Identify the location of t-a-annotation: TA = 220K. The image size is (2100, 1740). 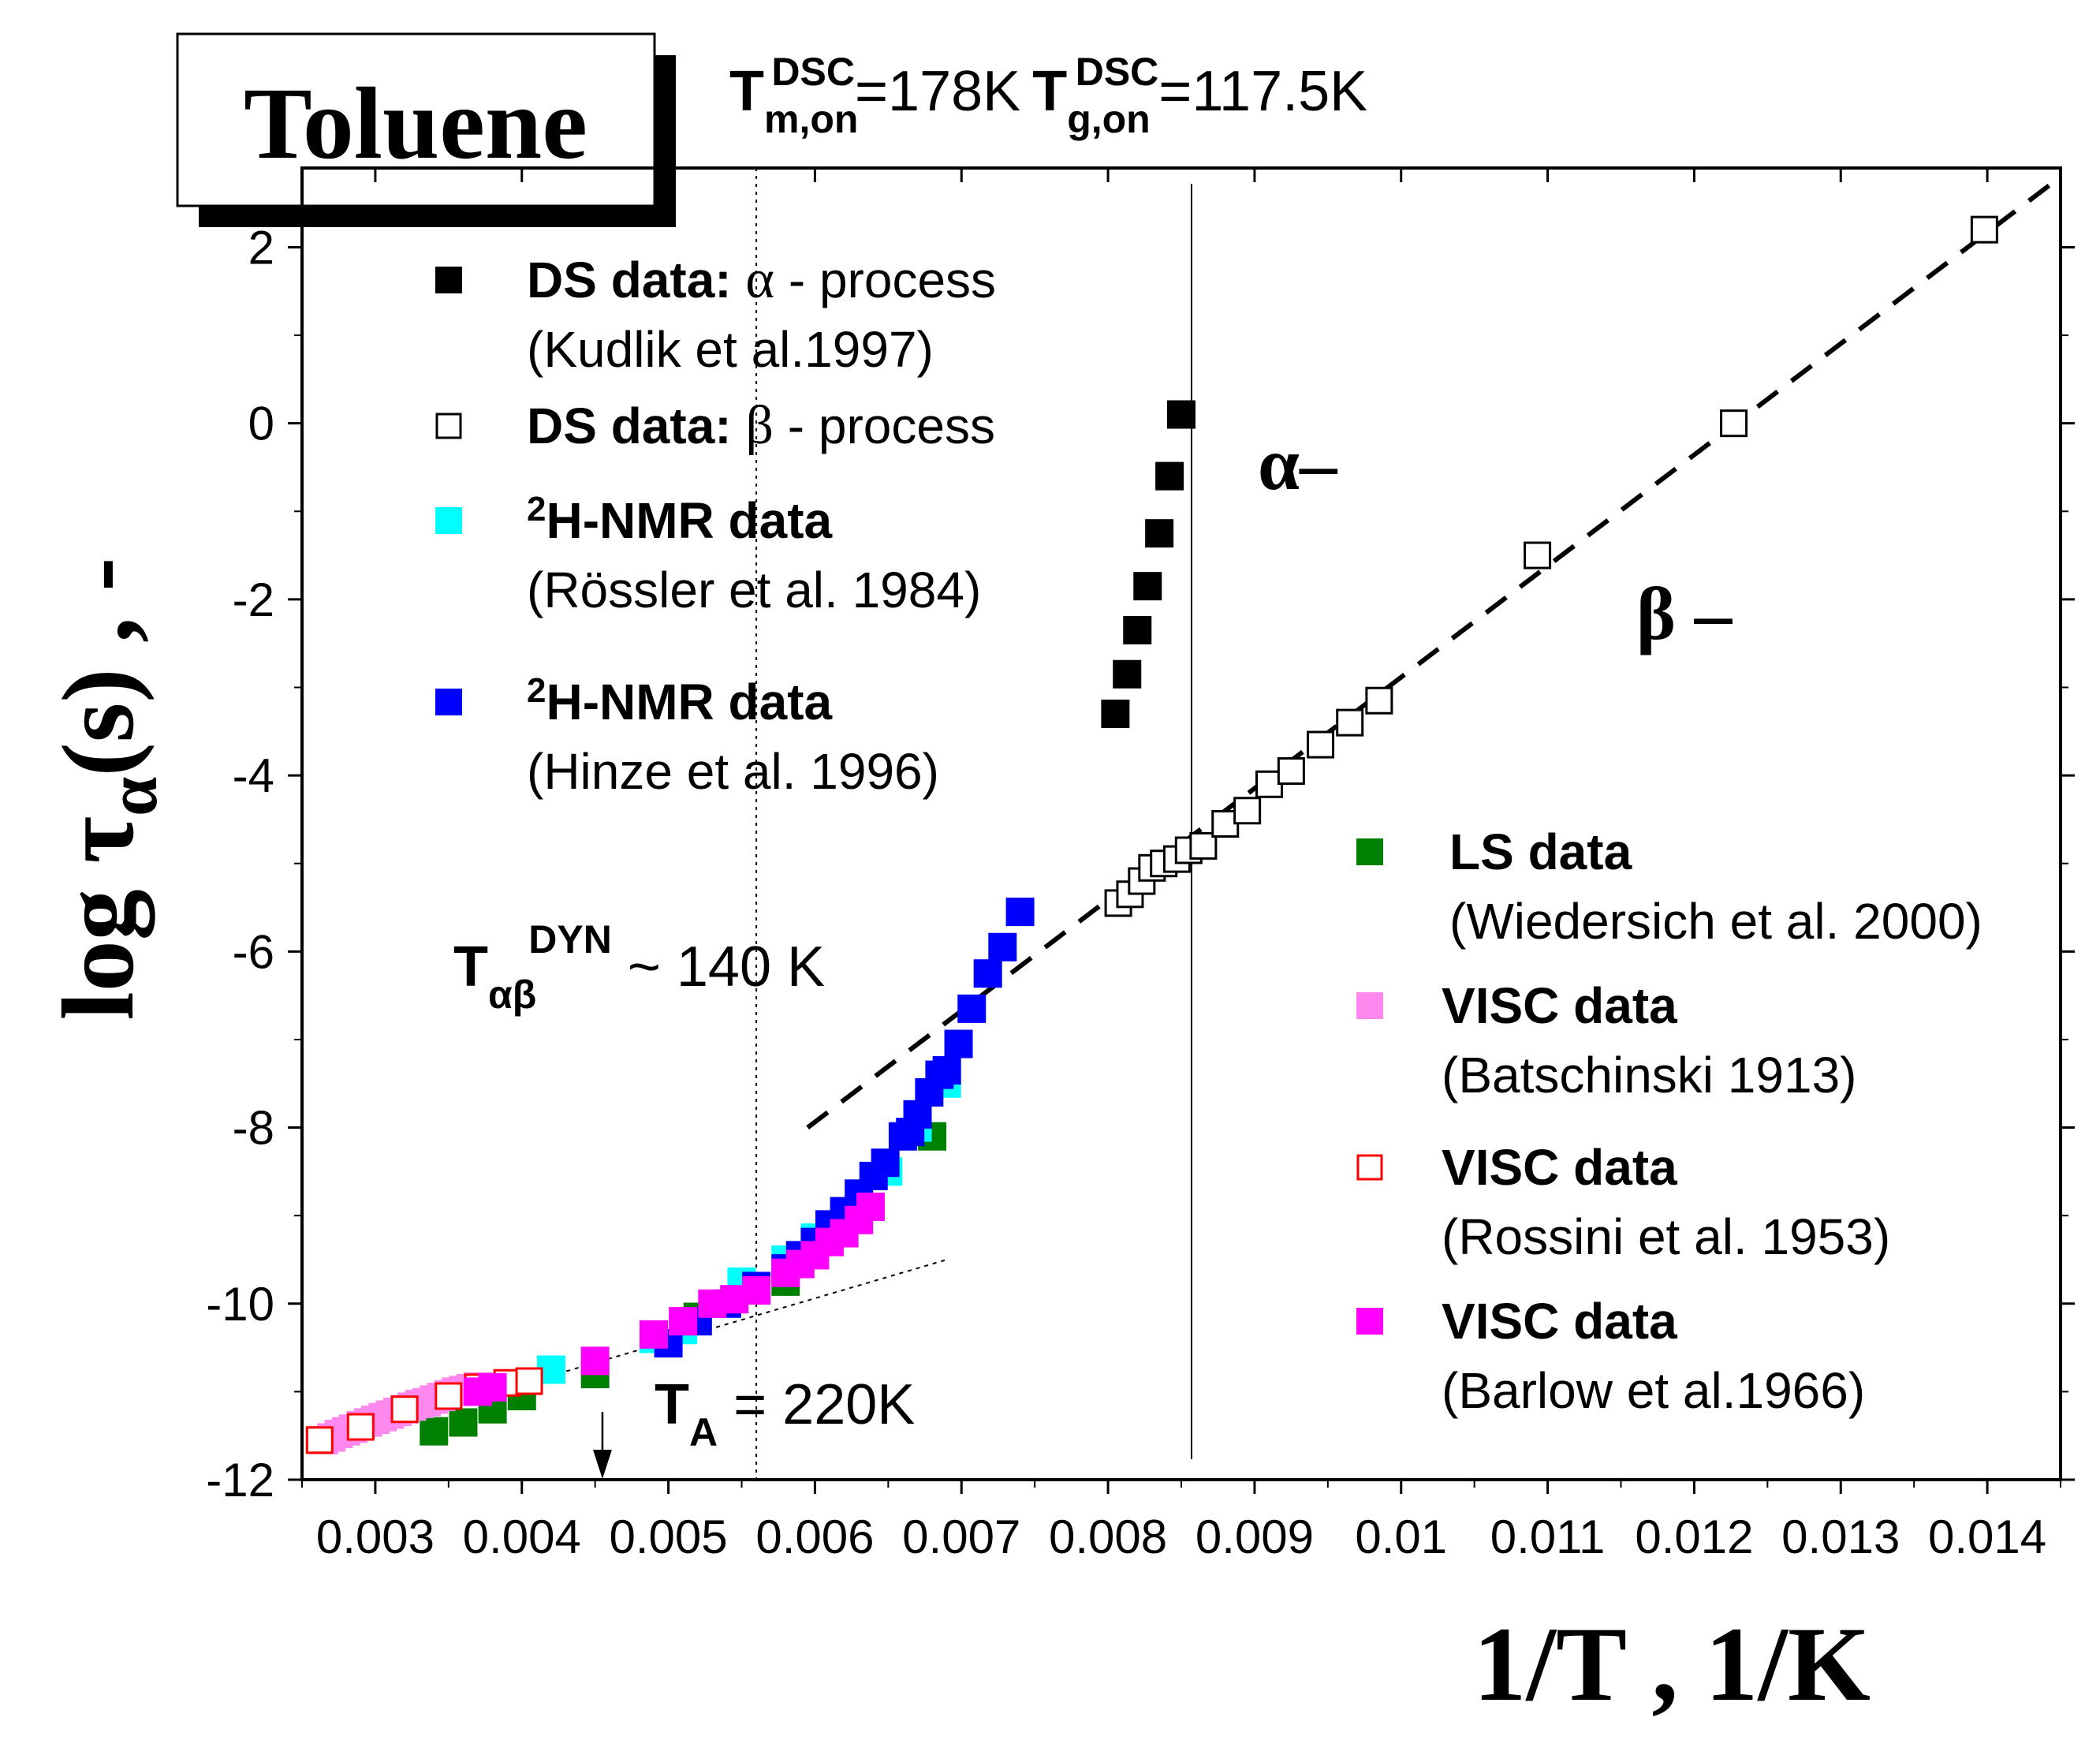
(785, 1413).